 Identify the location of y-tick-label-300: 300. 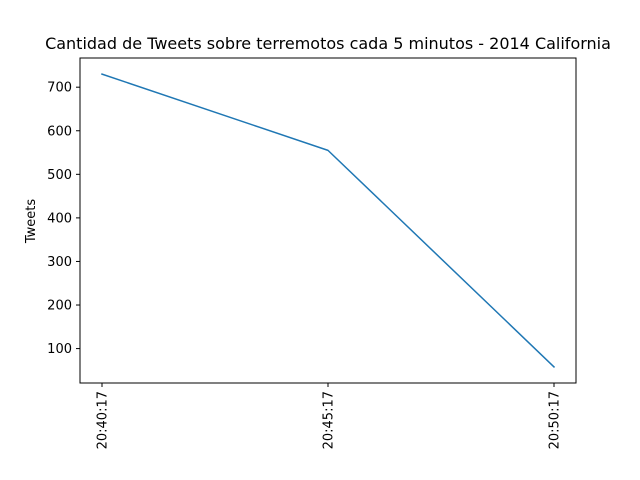
(59, 262).